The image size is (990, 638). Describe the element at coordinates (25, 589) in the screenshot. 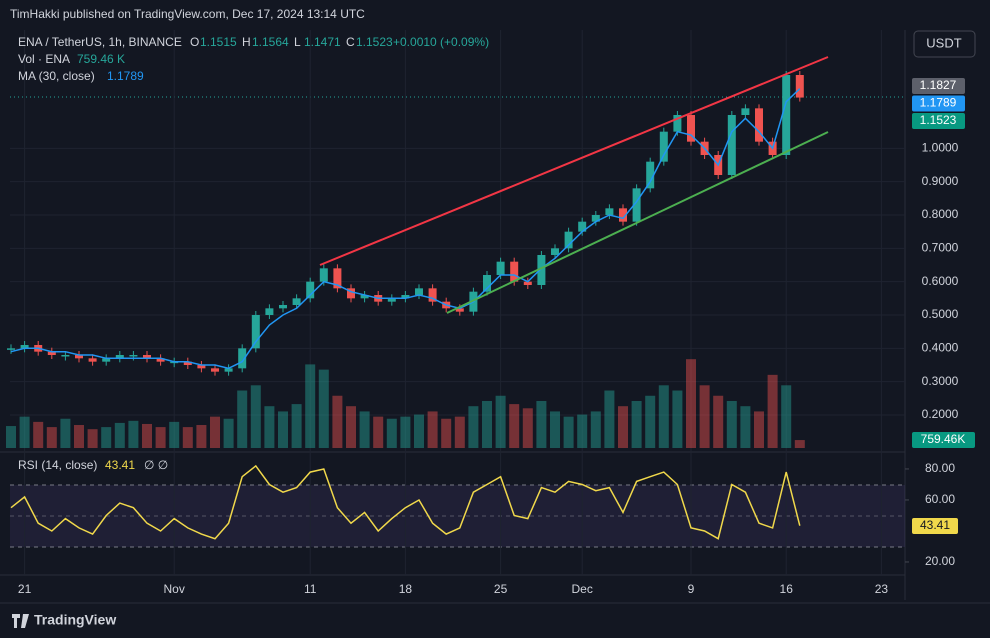

I see `x-tick-label: 21` at that location.